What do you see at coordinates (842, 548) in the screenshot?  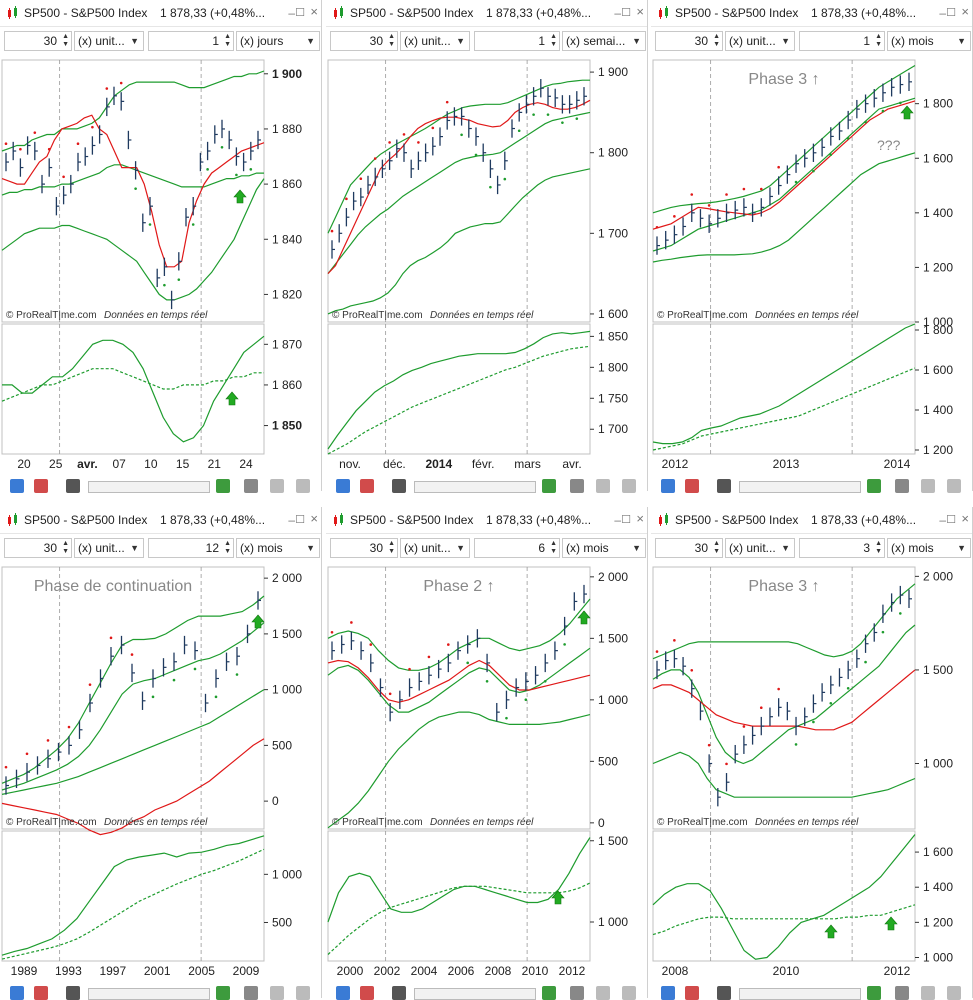 I see `period-stepper: 3 ▲ ▼` at bounding box center [842, 548].